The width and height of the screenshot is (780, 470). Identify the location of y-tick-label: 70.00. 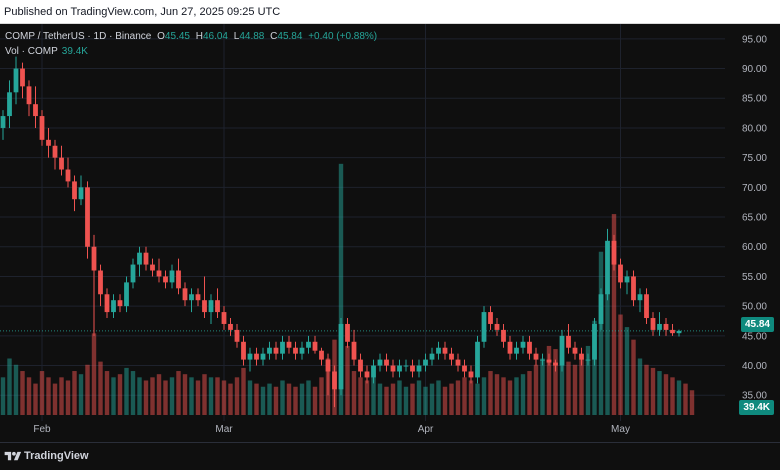
(754, 188).